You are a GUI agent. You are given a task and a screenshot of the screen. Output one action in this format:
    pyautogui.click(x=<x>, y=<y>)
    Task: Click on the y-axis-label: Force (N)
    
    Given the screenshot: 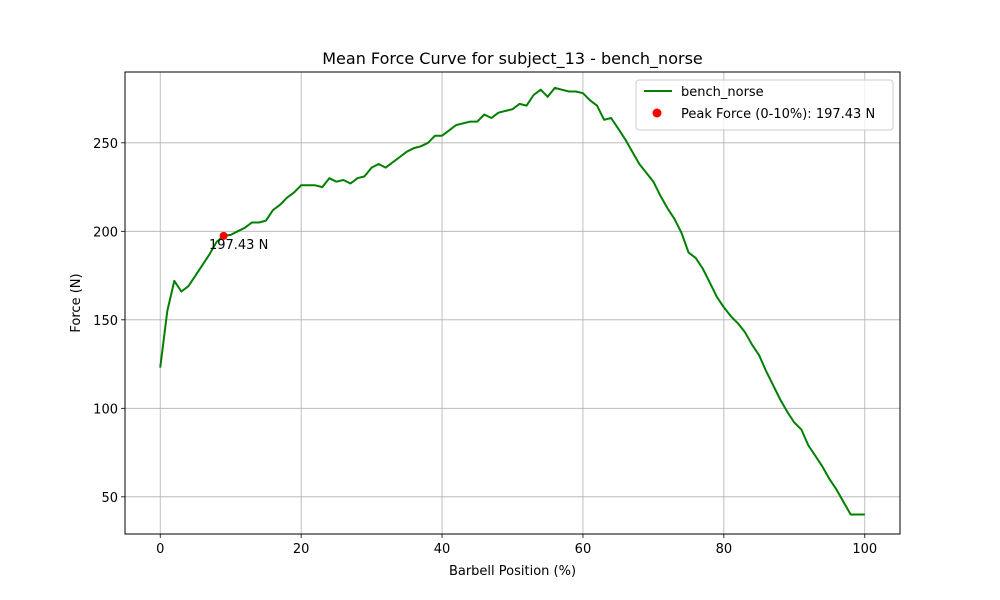 What is the action you would take?
    pyautogui.click(x=76, y=302)
    